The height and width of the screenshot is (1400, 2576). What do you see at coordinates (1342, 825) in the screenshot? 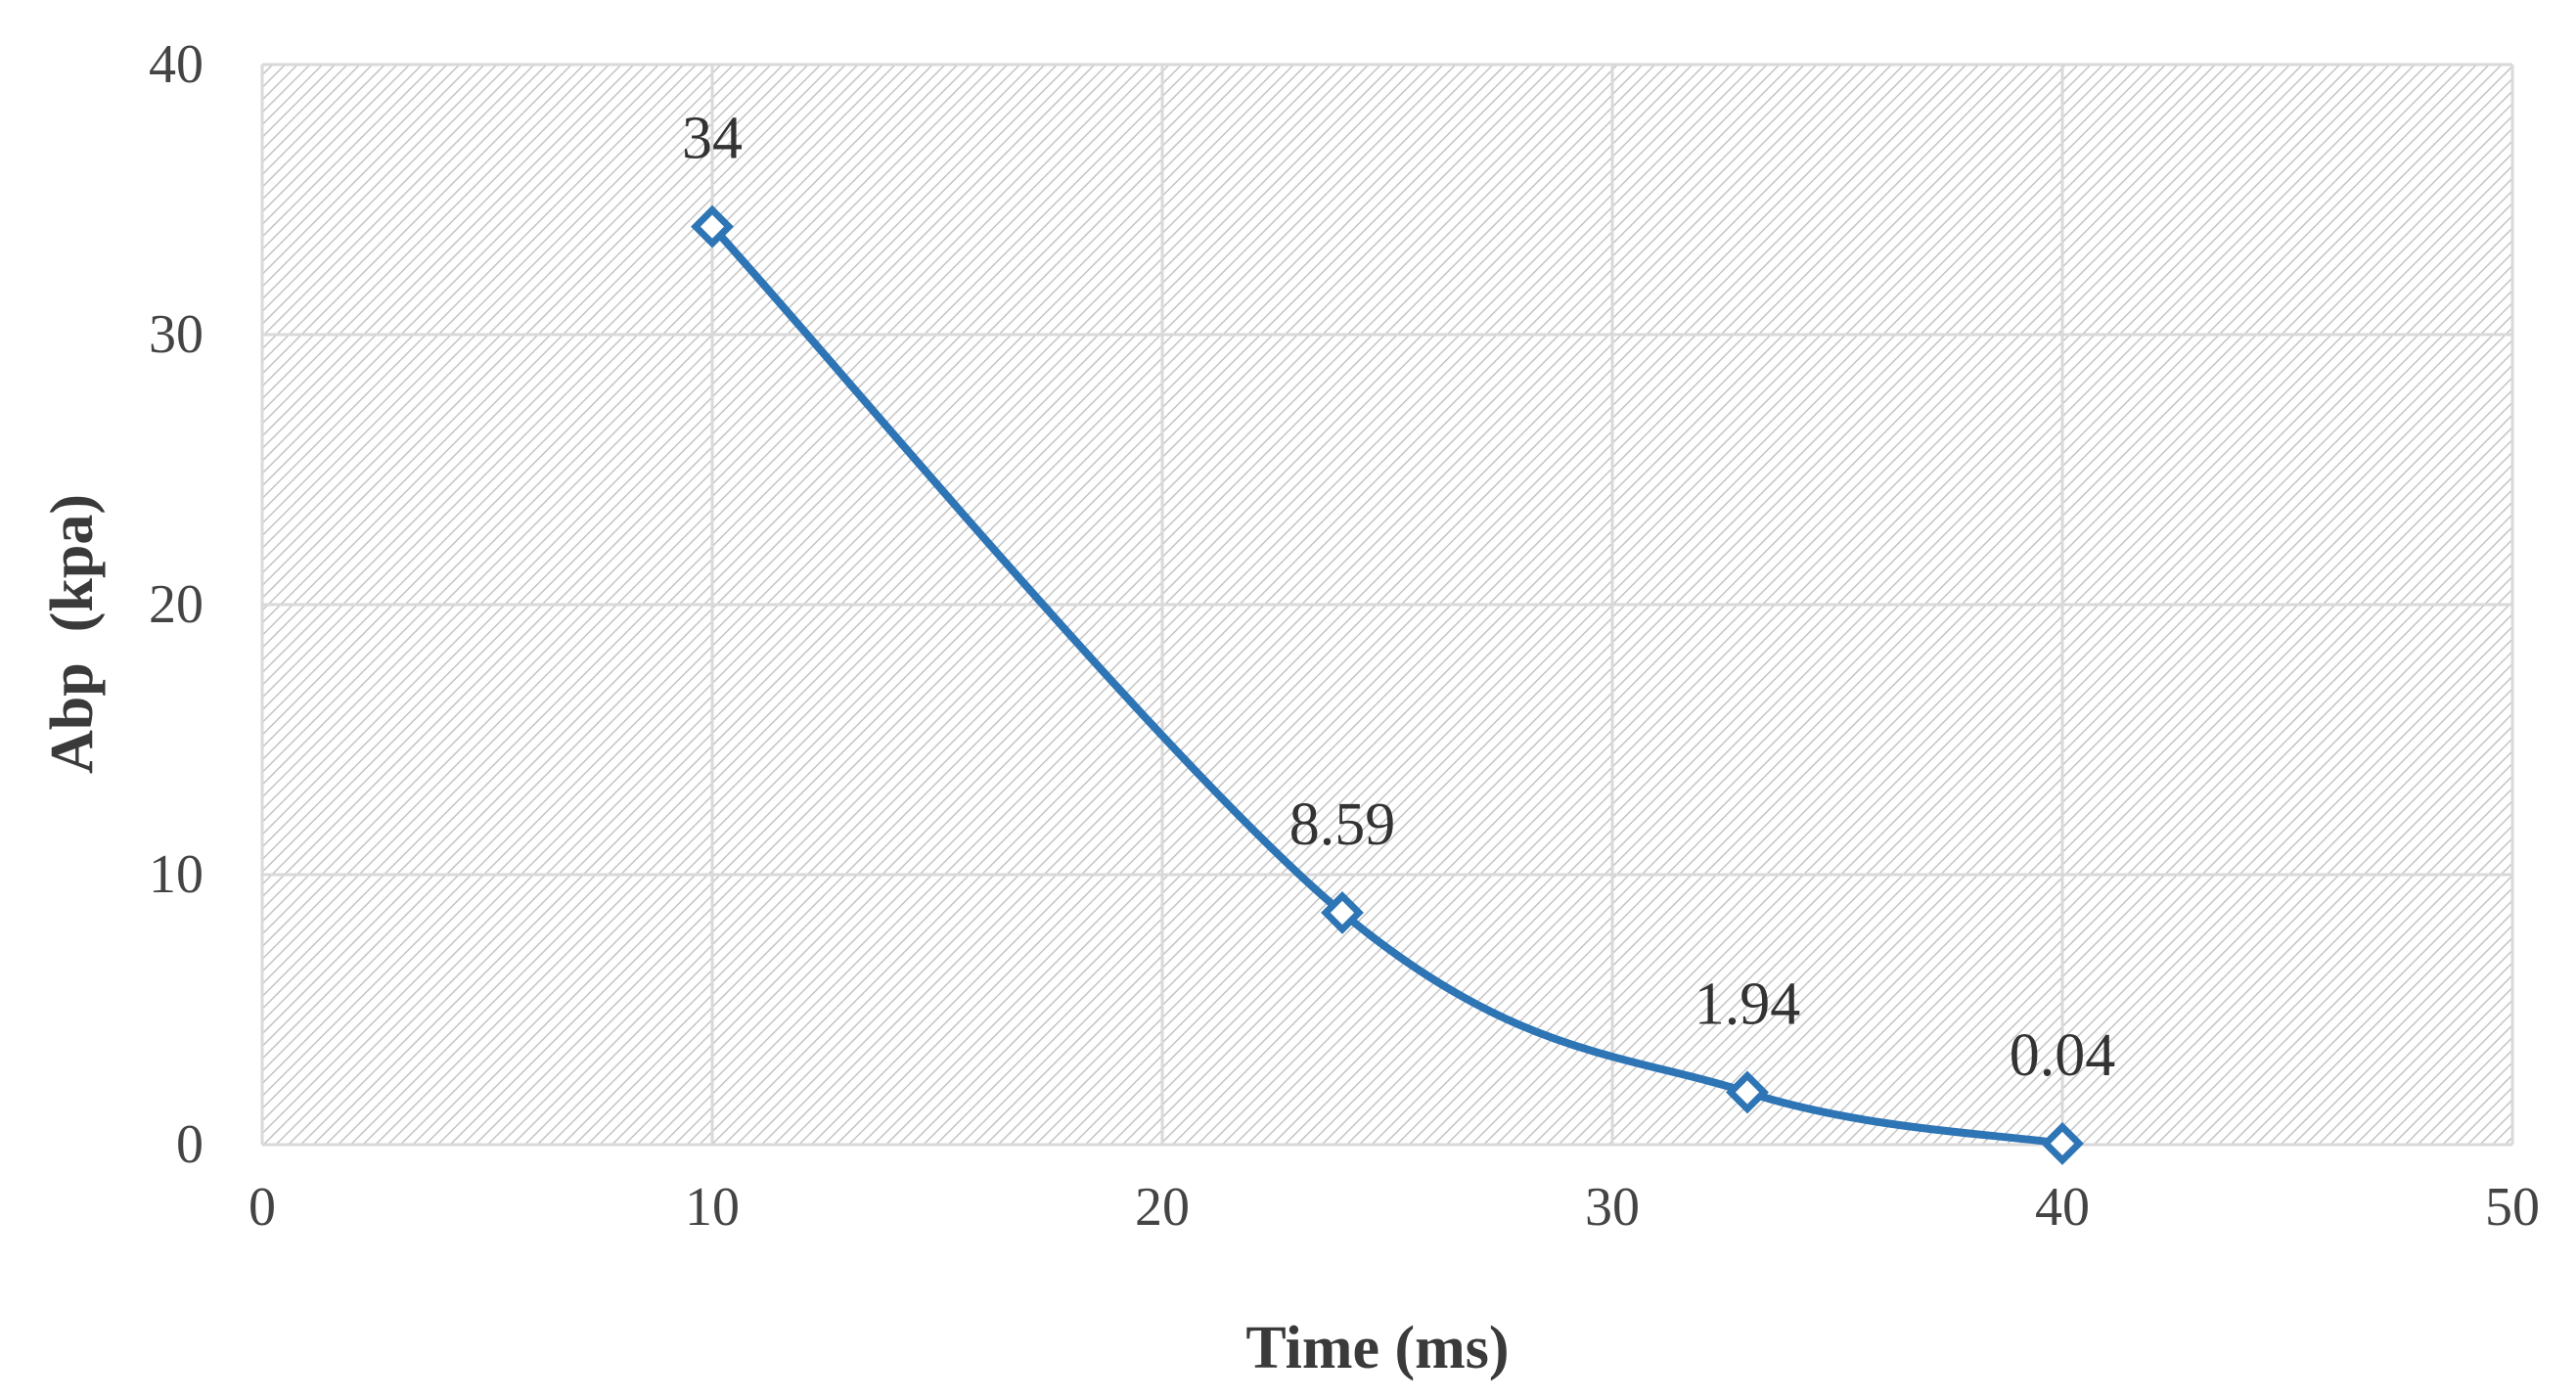
I see `data-label: 8.59` at bounding box center [1342, 825].